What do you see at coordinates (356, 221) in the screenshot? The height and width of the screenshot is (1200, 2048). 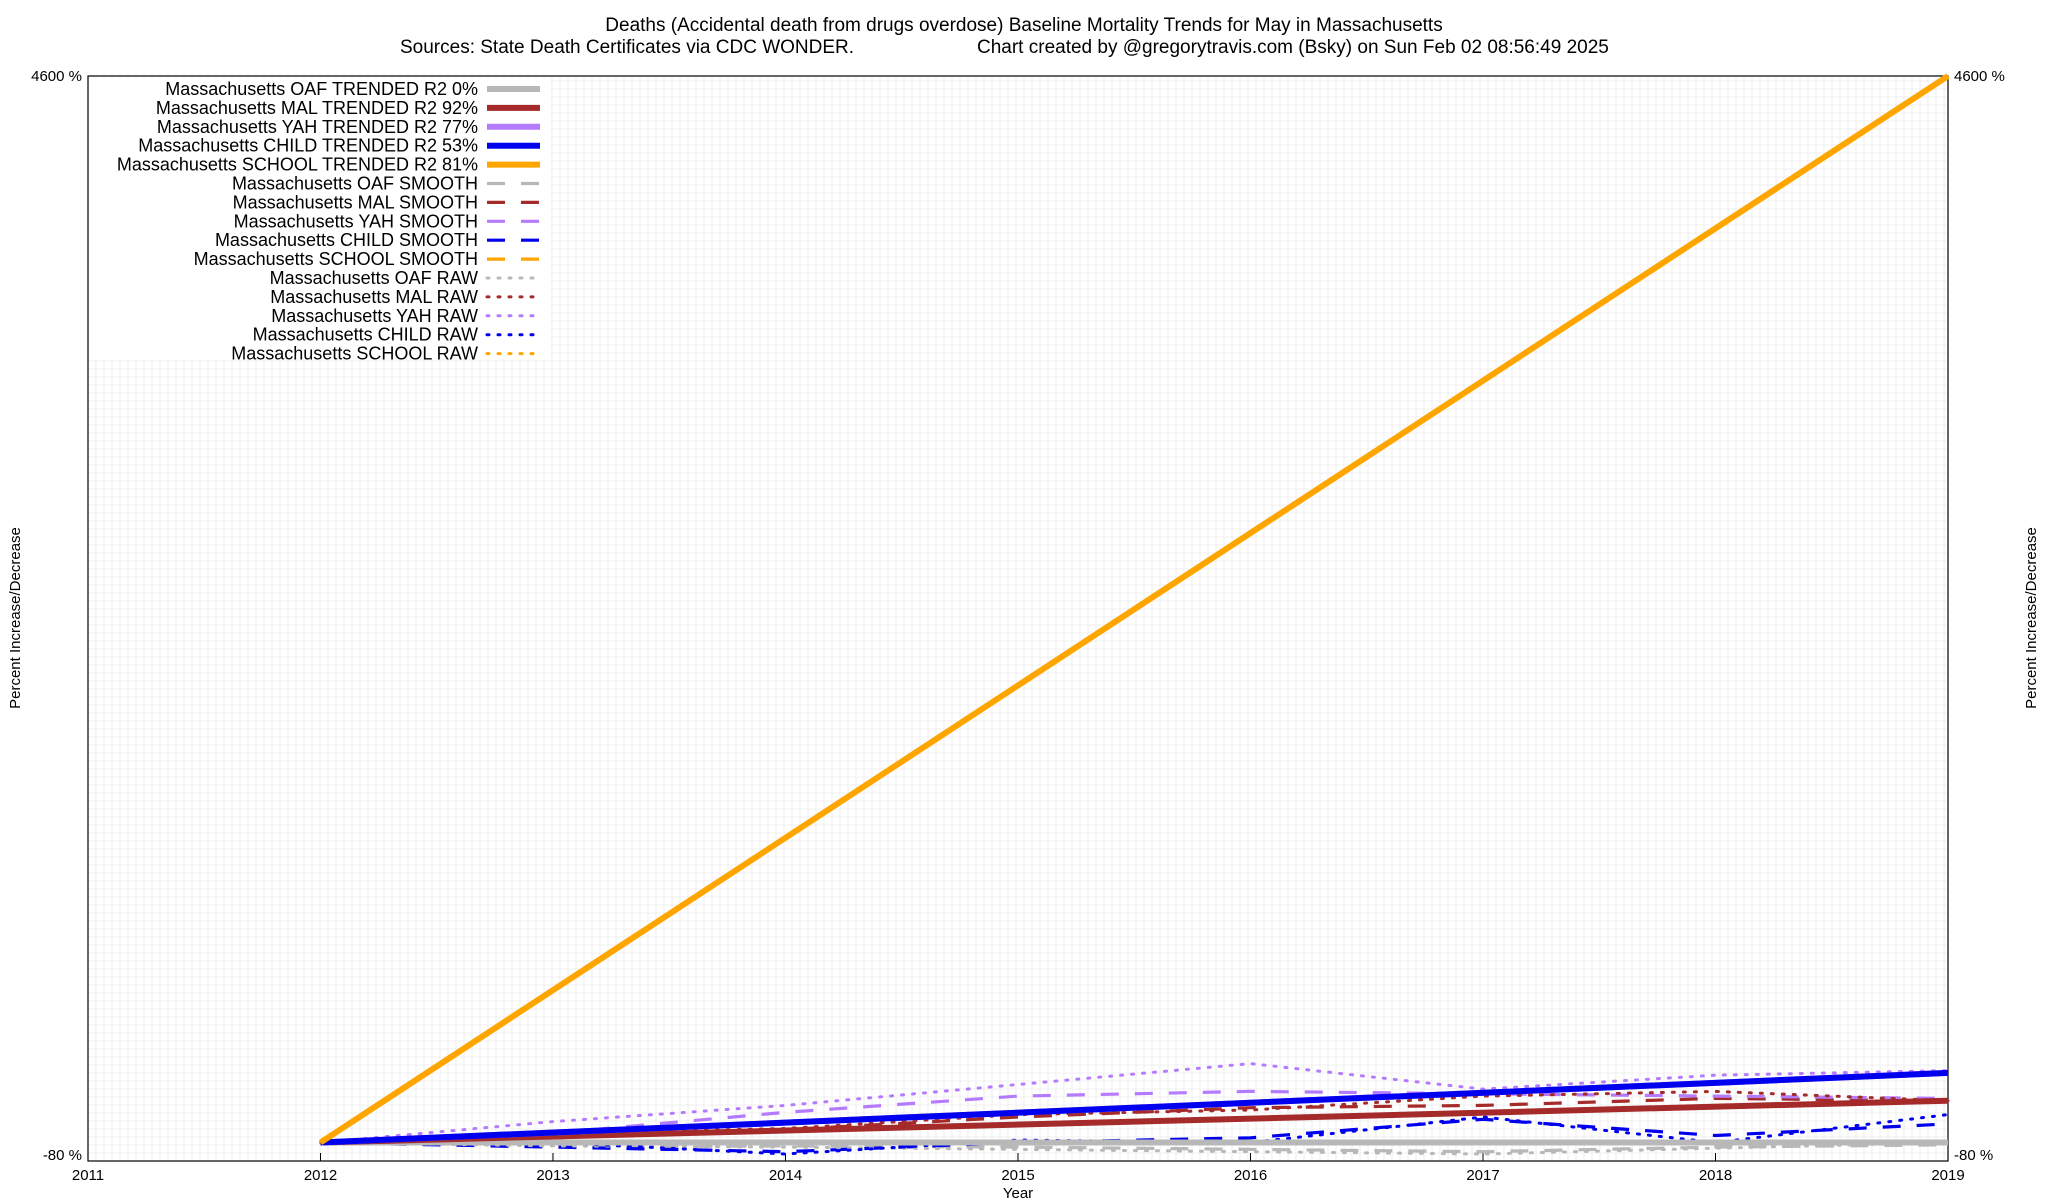 I see `legend-label: Massachusetts YAH SMOOTH` at bounding box center [356, 221].